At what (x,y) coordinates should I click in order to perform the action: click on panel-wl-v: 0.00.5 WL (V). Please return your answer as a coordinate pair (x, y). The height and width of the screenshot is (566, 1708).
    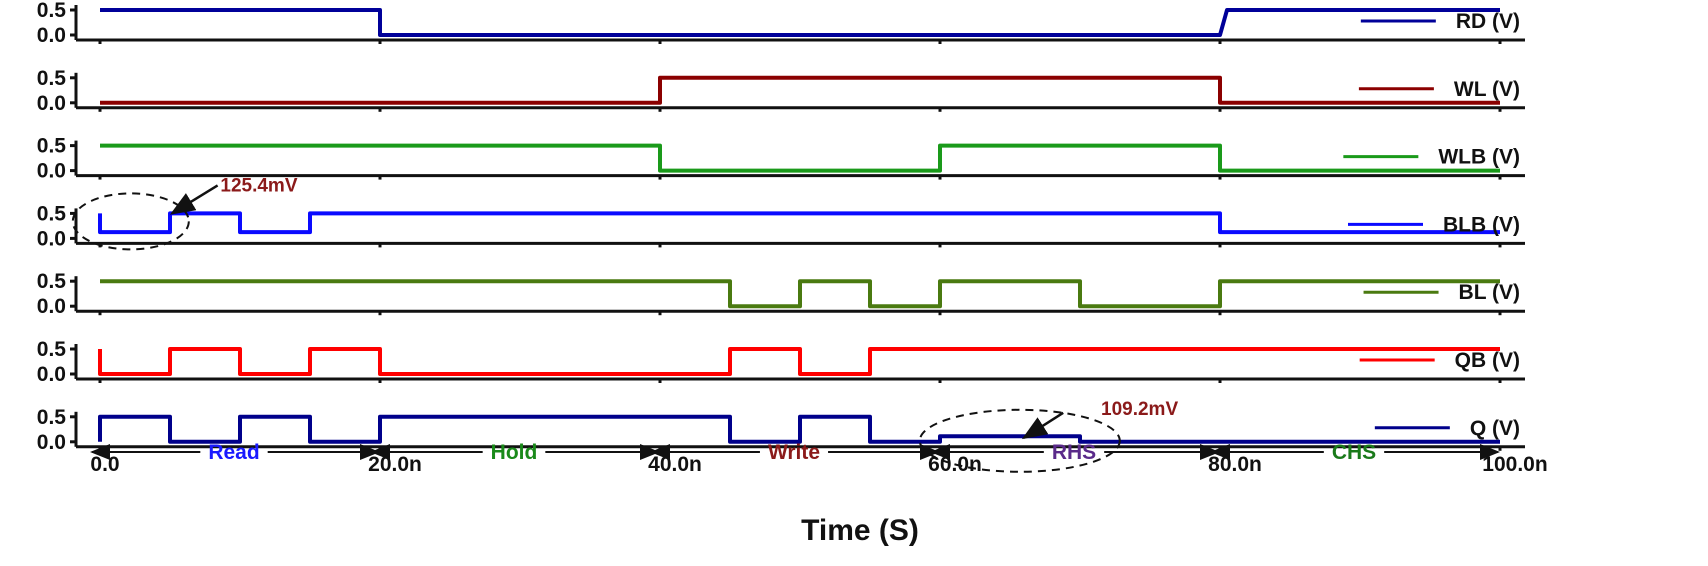
    Looking at the image, I should click on (781, 91).